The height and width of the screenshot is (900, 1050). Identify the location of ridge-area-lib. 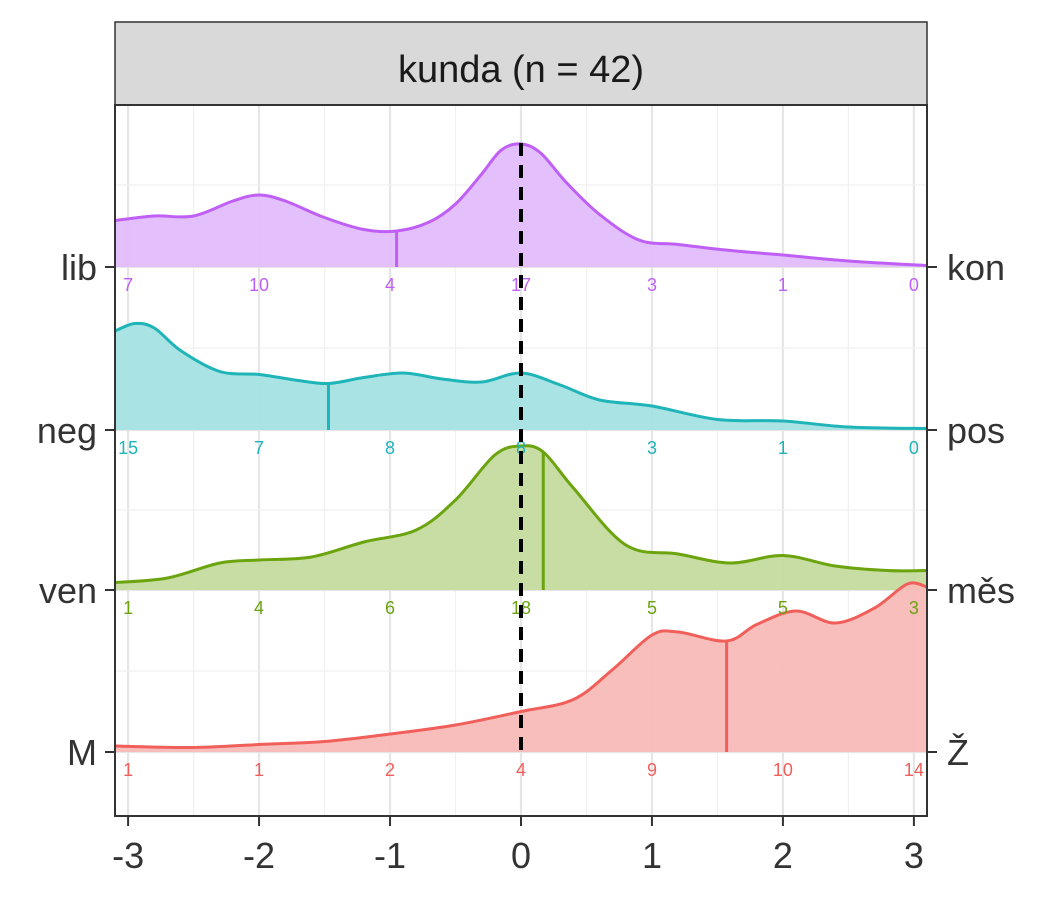
(521, 205).